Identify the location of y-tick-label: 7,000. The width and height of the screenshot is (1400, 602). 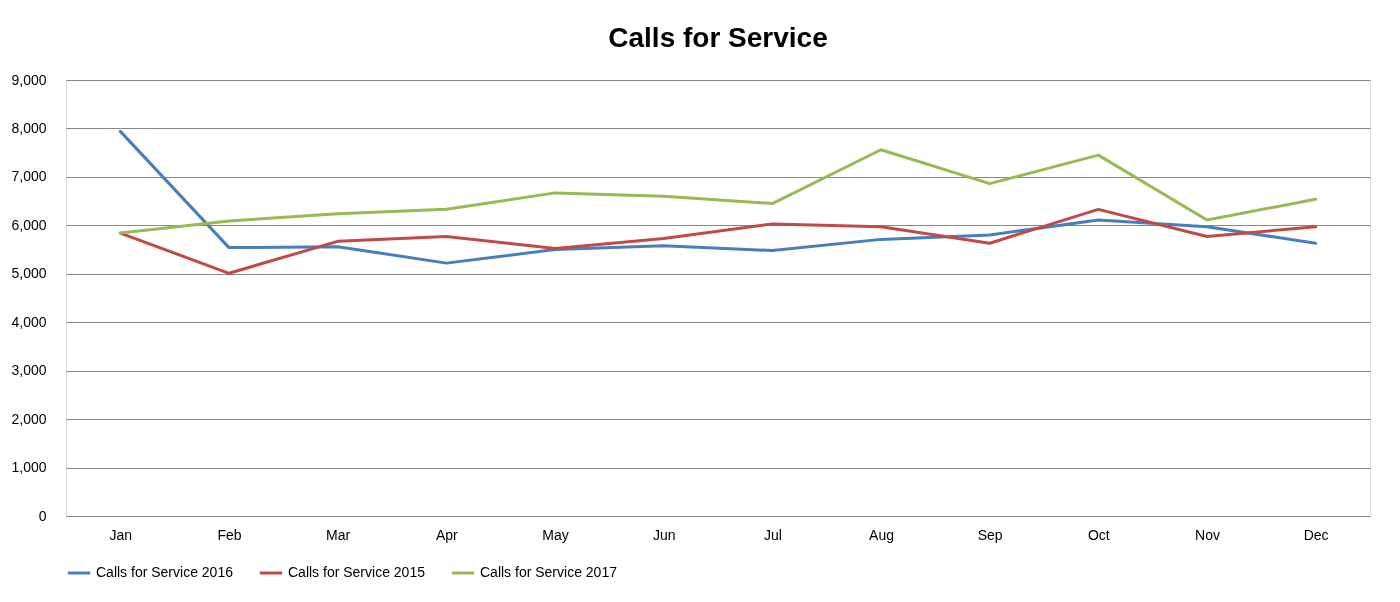
(29, 176).